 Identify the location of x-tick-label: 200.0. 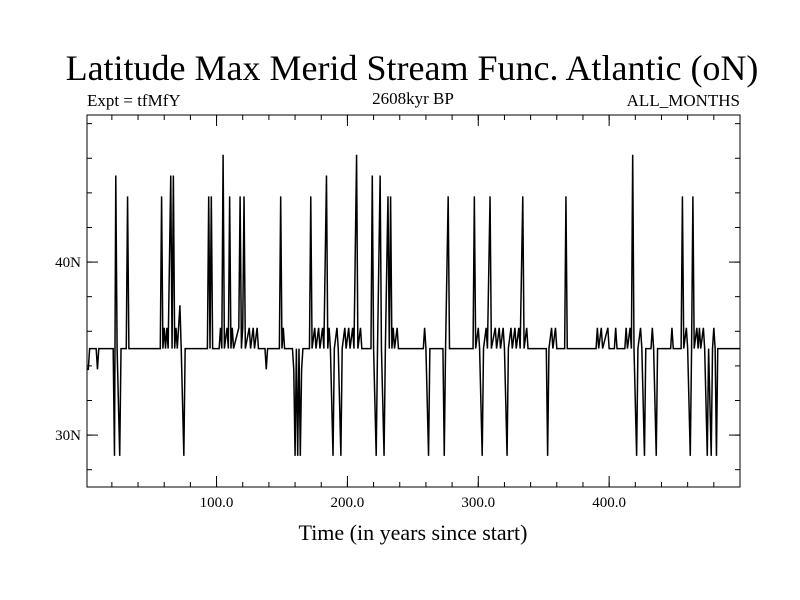
(348, 503).